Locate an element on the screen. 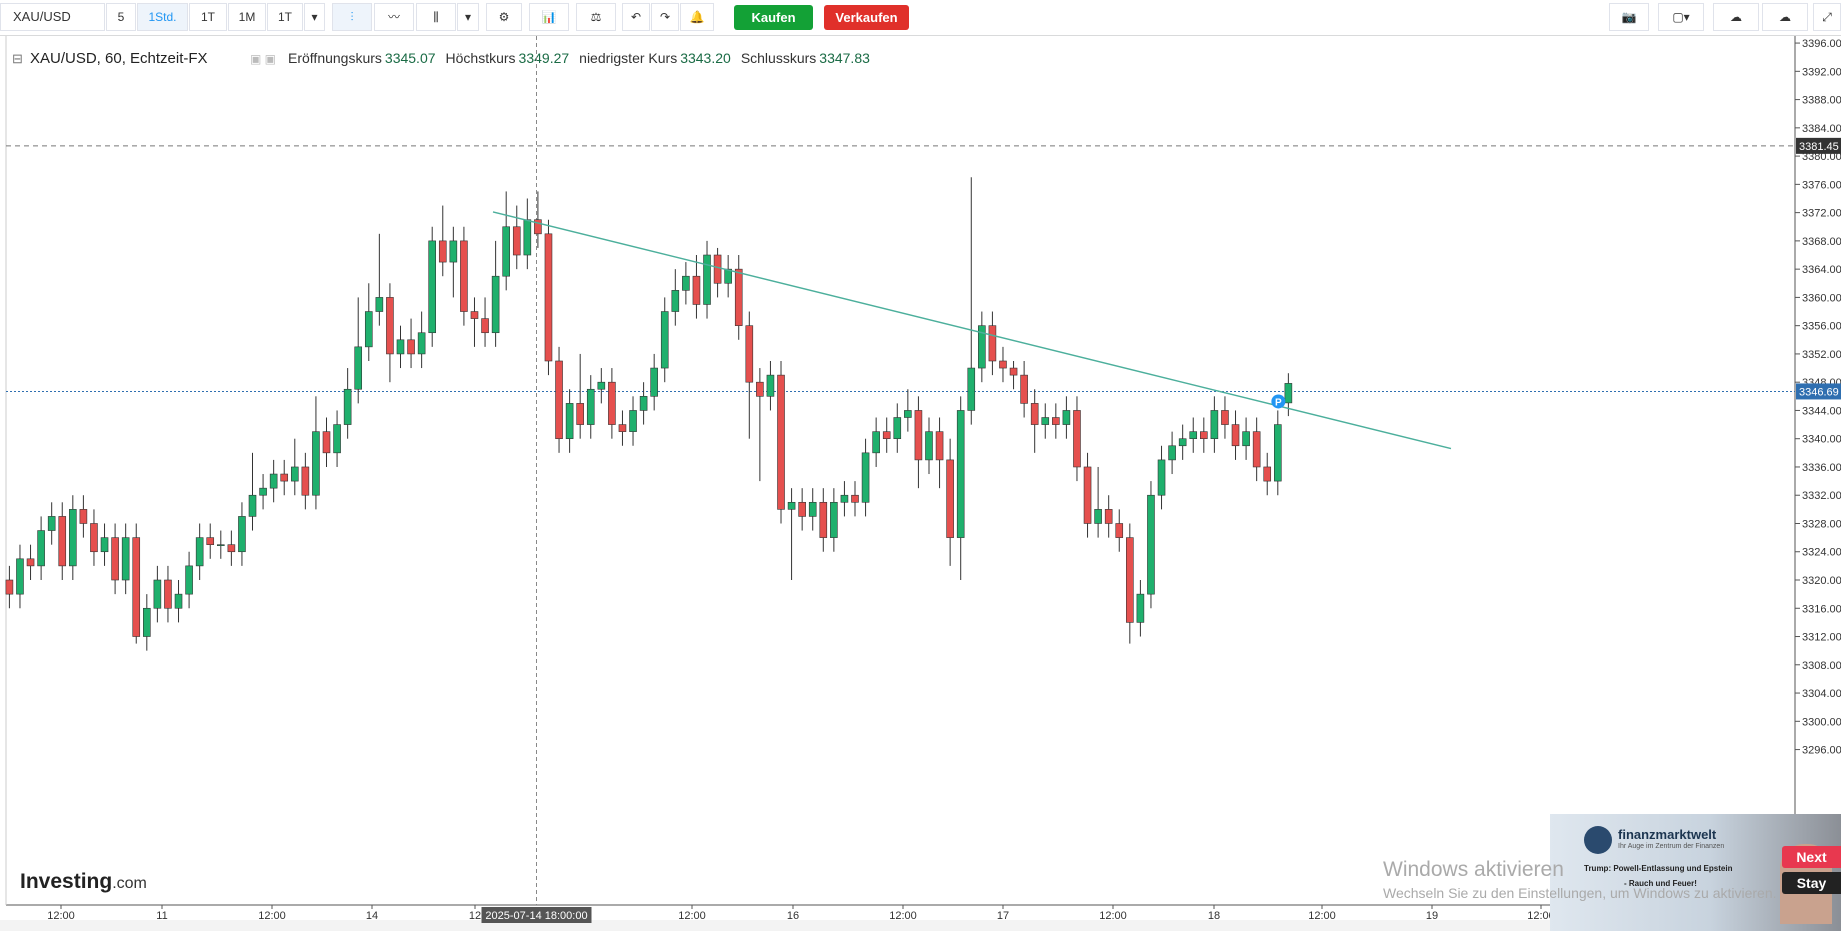  legend-name: Höchstkurs is located at coordinates (481, 58).